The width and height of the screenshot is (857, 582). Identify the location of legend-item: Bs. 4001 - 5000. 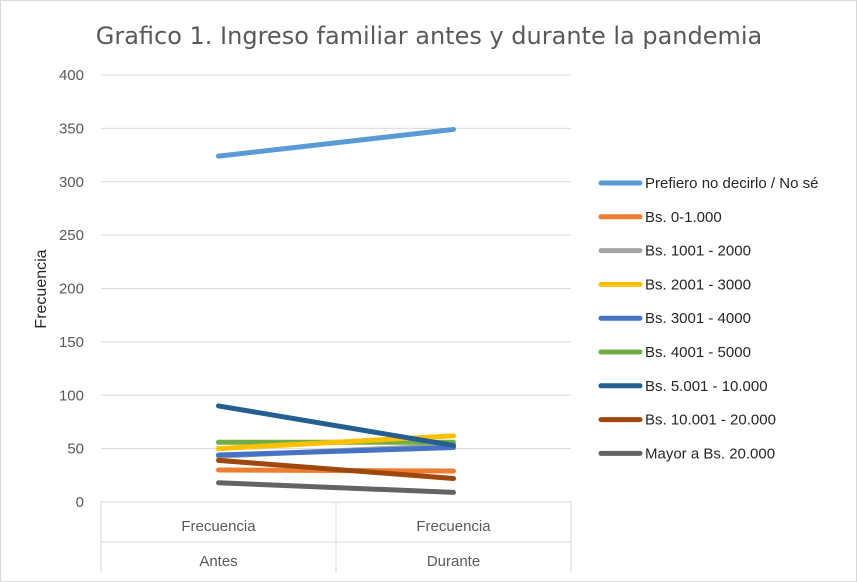
(674, 352).